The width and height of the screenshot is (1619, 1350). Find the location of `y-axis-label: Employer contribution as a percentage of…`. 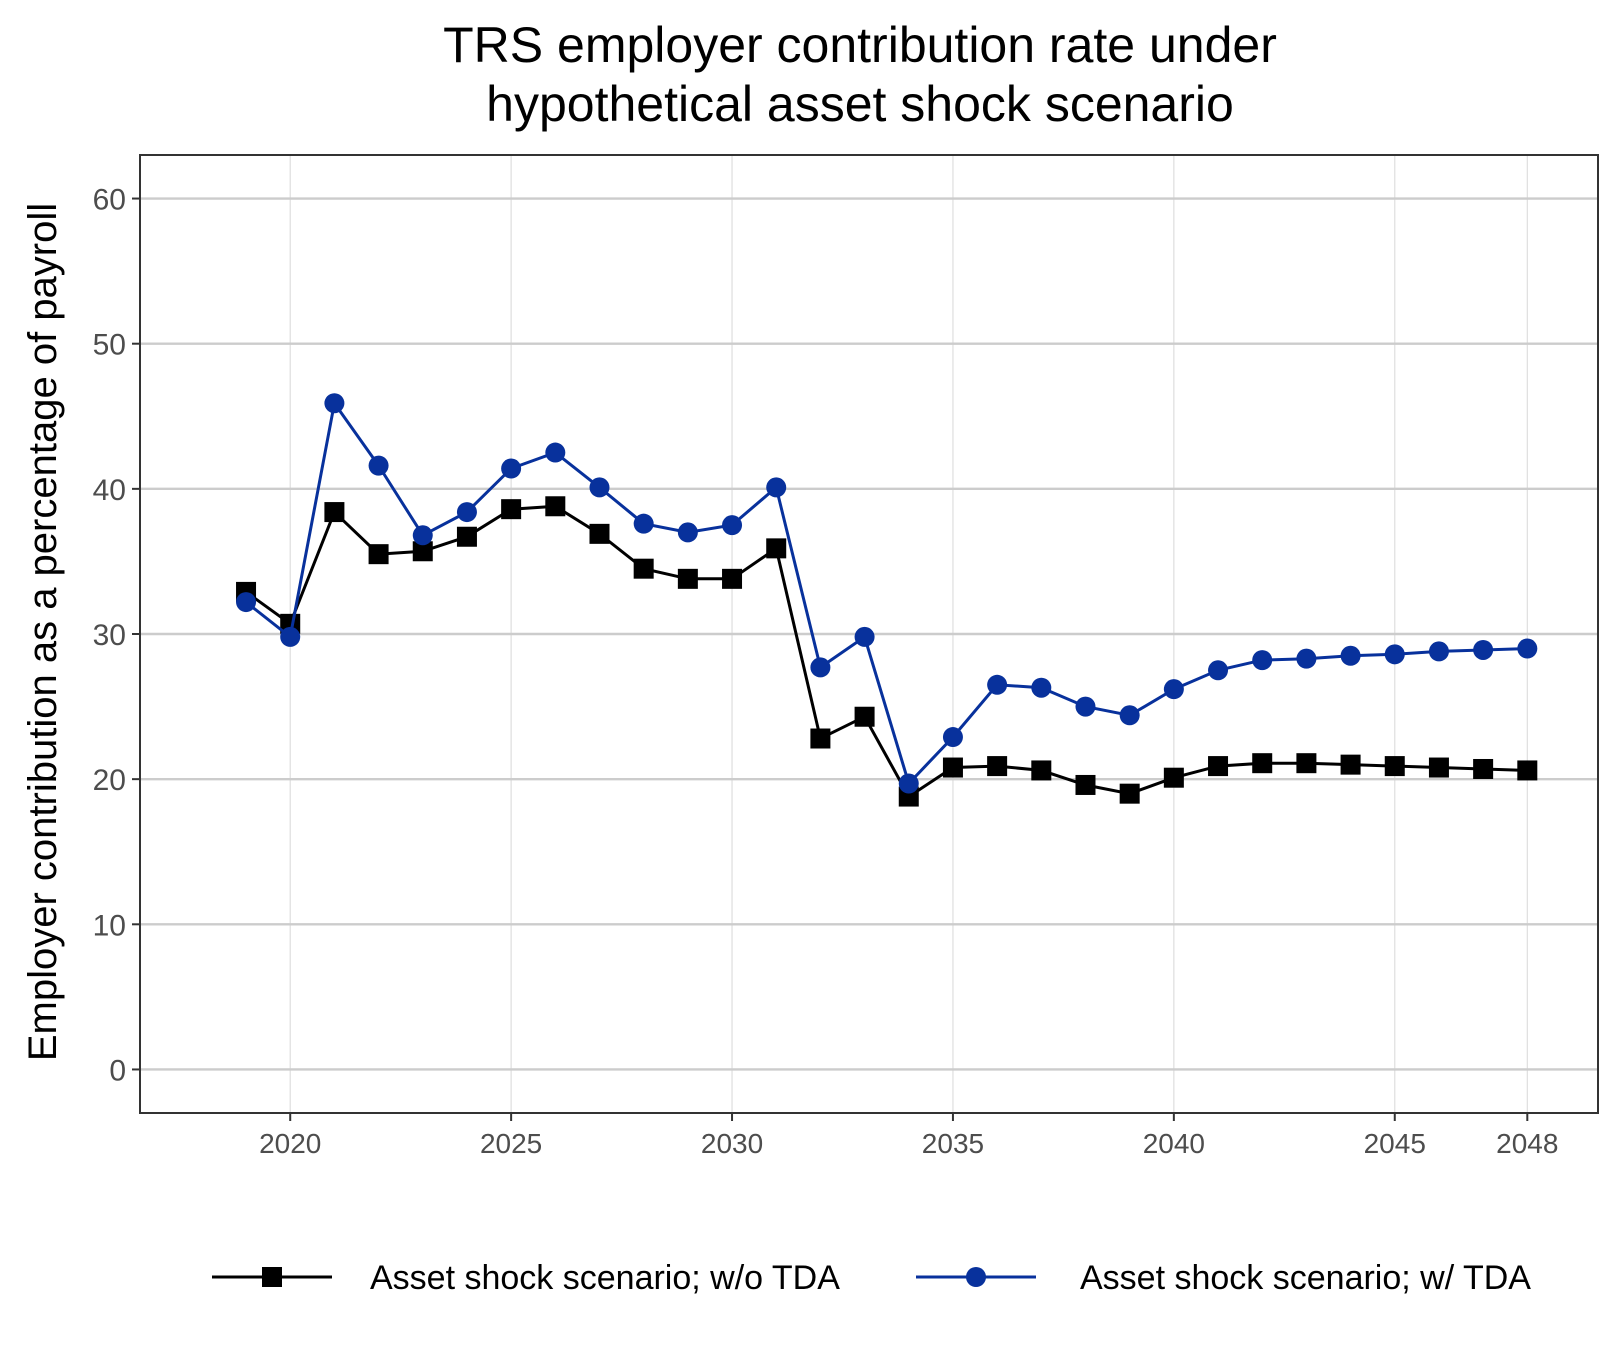

y-axis-label: Employer contribution as a percentage of… is located at coordinates (43, 632).